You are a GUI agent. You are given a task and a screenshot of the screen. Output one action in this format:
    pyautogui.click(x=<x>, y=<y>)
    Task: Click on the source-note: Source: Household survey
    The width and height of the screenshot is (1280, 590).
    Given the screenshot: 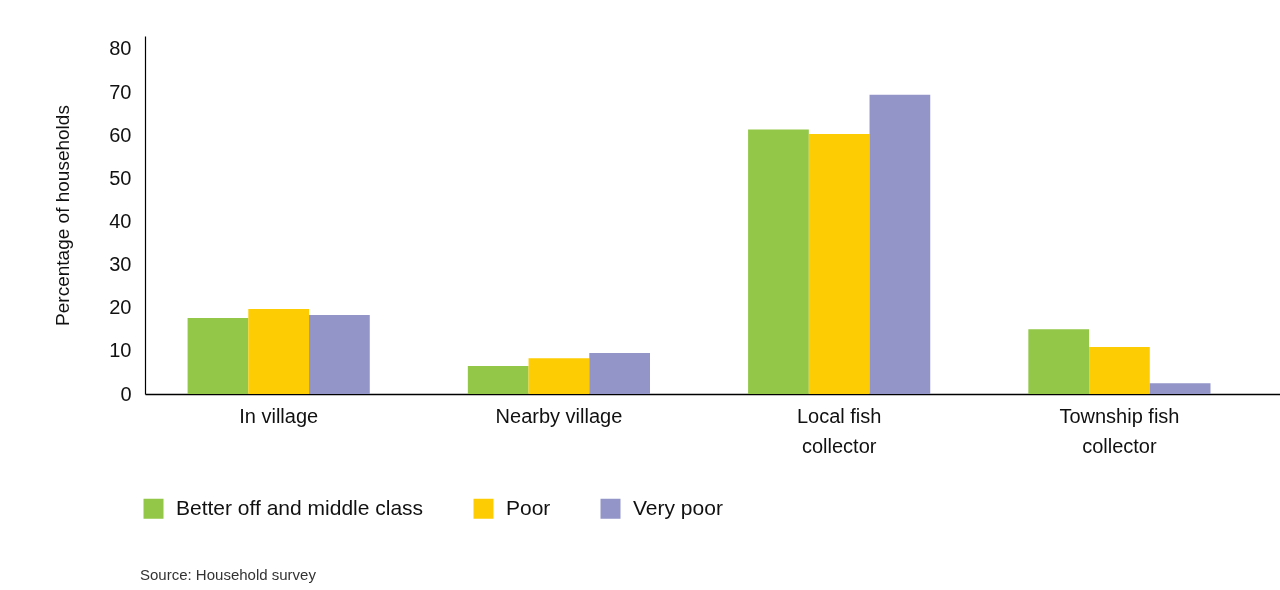 What is the action you would take?
    pyautogui.click(x=228, y=574)
    